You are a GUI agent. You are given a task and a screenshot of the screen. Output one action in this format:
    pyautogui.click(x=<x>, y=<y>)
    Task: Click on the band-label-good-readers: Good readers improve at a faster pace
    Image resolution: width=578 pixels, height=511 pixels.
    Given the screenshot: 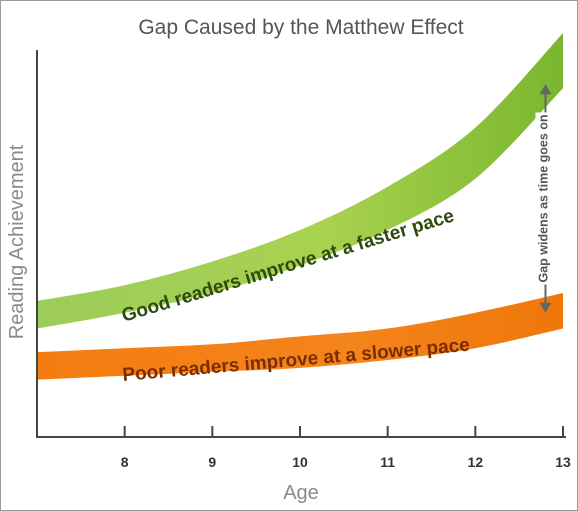 What is the action you would take?
    pyautogui.click(x=287, y=265)
    